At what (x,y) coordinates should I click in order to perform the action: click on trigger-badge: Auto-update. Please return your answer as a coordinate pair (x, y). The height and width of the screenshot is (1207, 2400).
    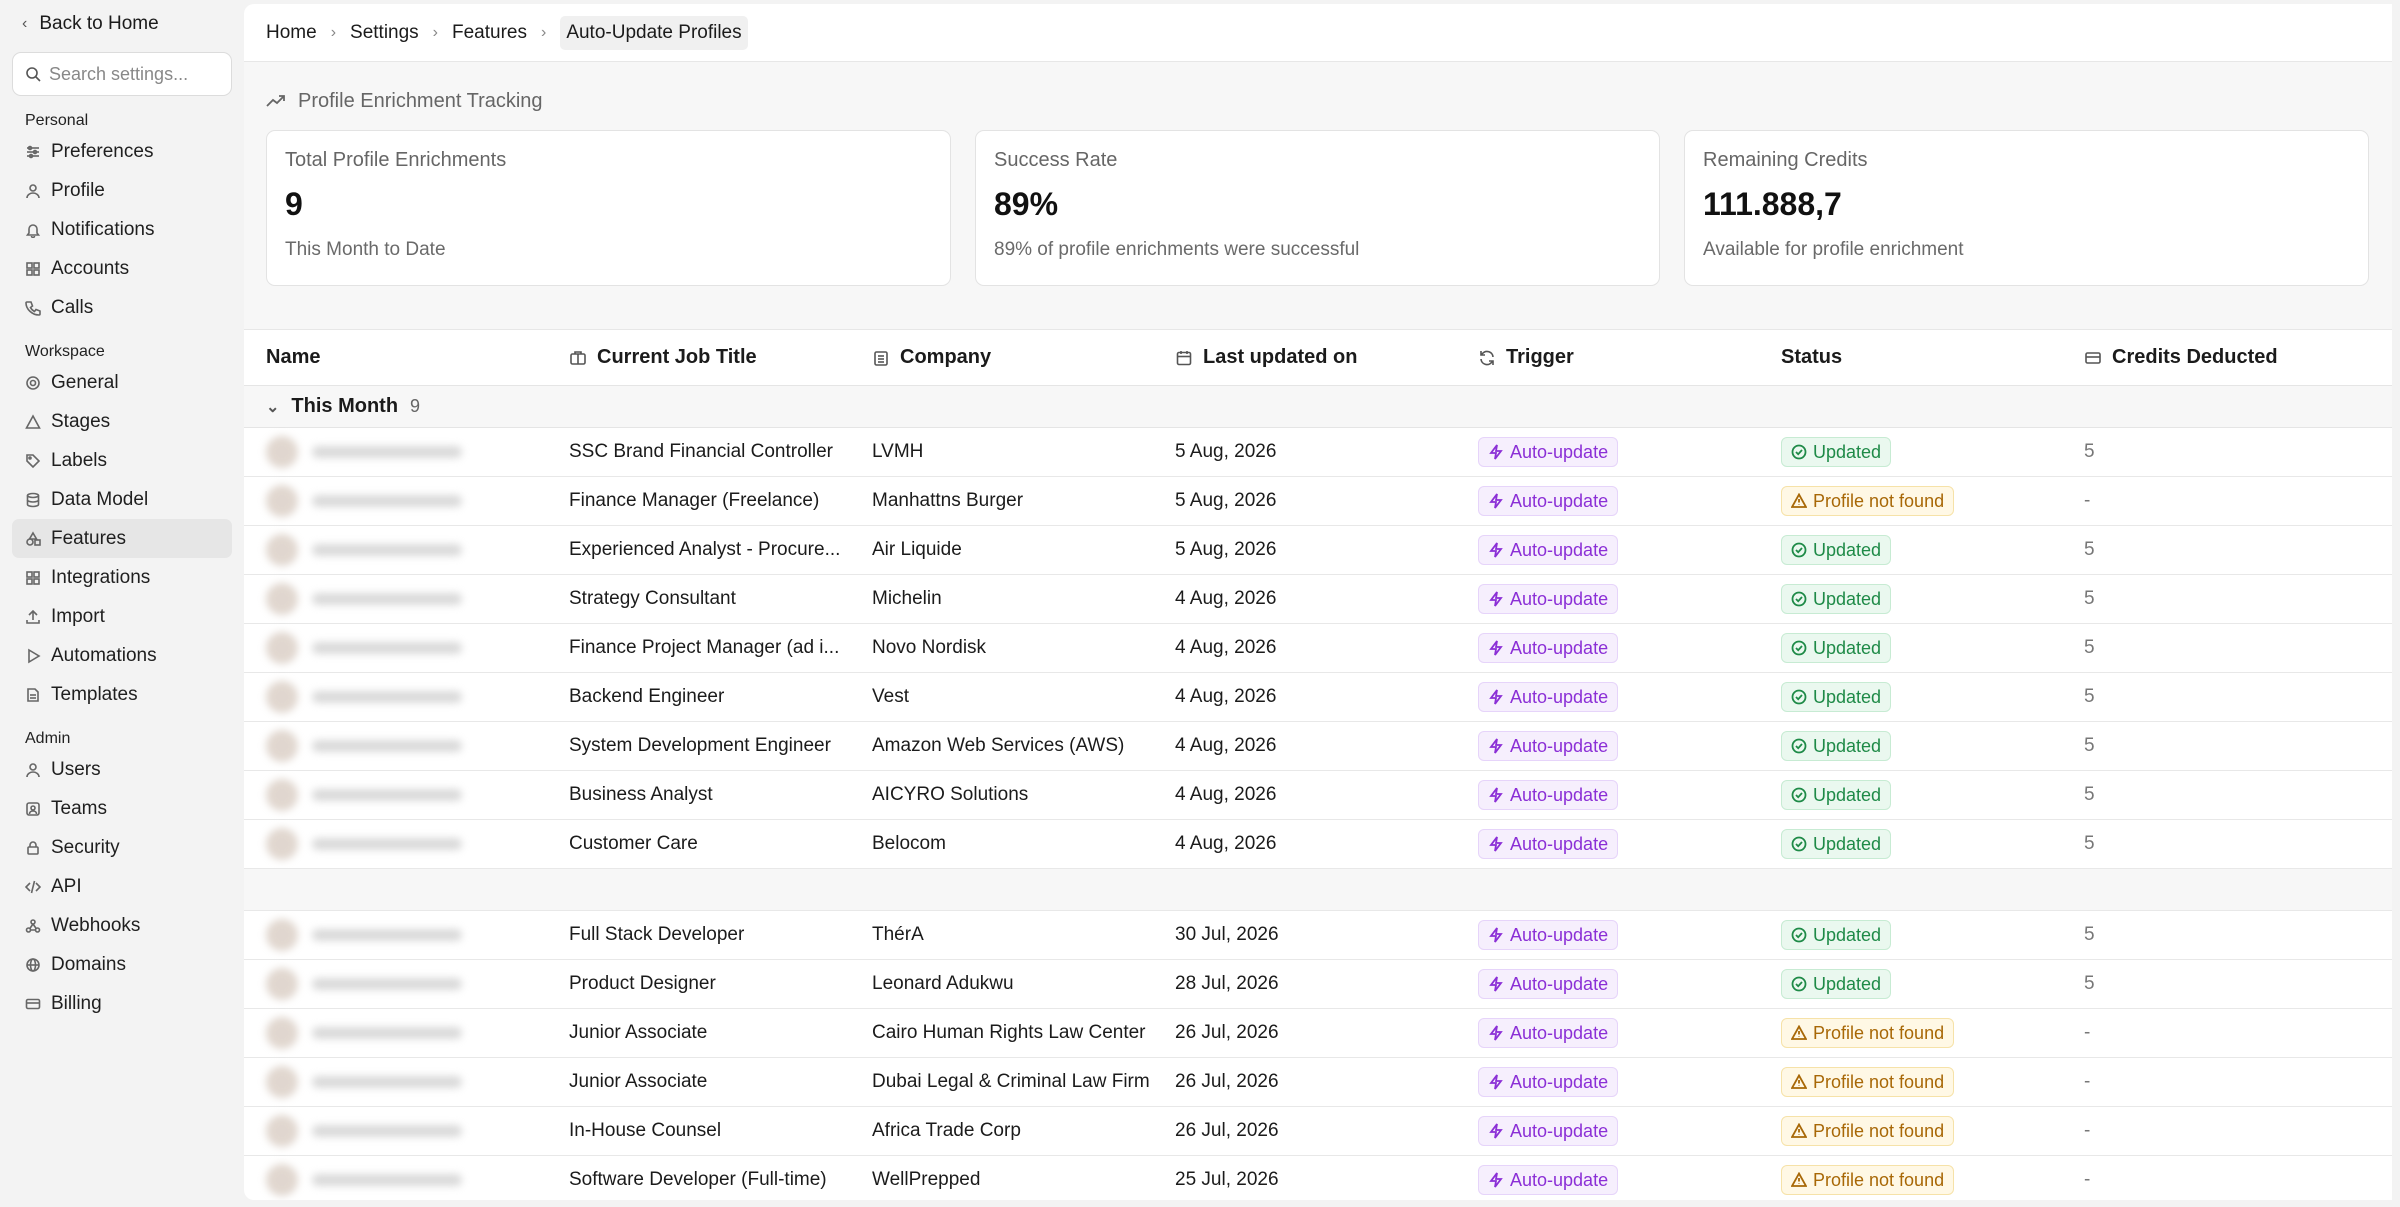
    Looking at the image, I should click on (1548, 697).